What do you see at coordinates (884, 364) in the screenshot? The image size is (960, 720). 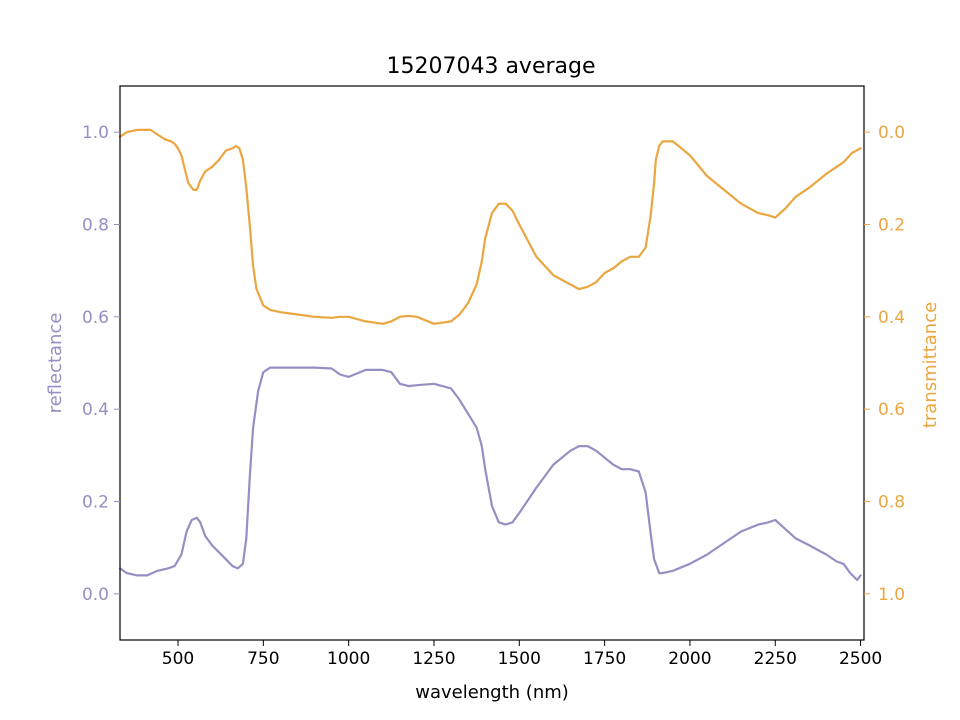 I see `right-y-axis-ticks: 0.0 0.2 0.4 0.6 0.8 1.0` at bounding box center [884, 364].